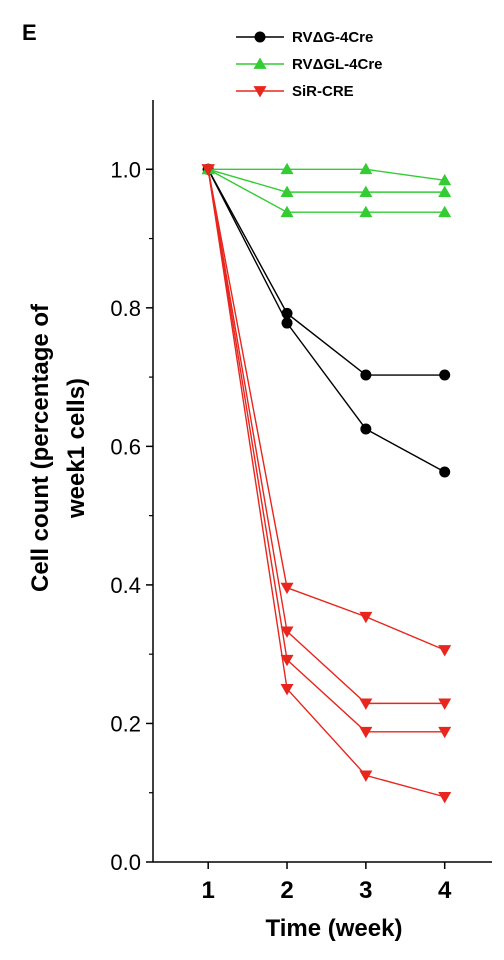  What do you see at coordinates (334, 928) in the screenshot?
I see `x-axis-label: Time (week)` at bounding box center [334, 928].